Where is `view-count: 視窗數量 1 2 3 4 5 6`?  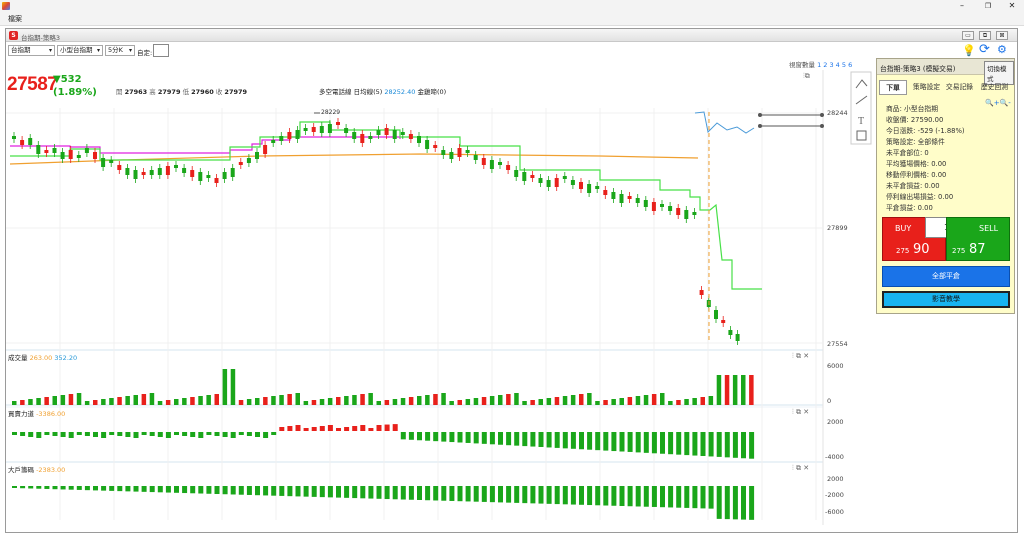
view-count: 視窗數量 1 2 3 4 5 6 is located at coordinates (820, 64).